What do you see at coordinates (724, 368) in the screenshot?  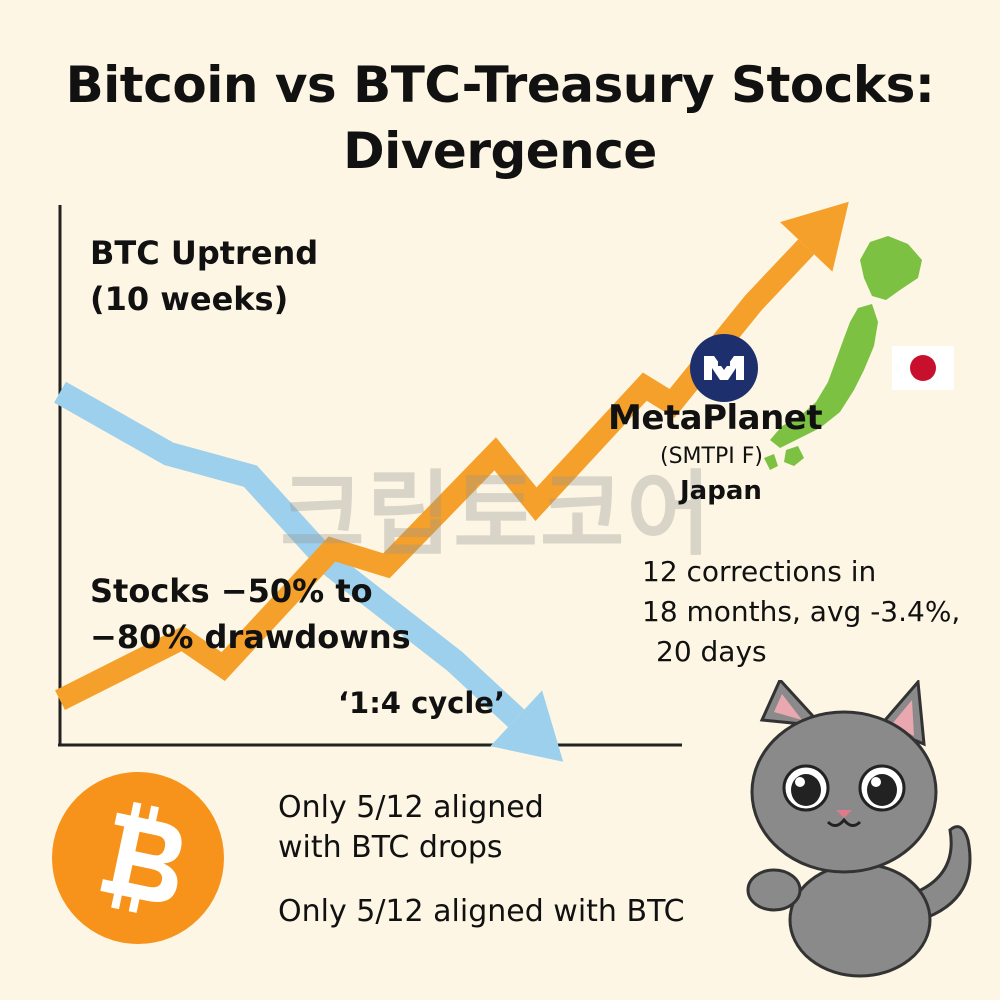 I see `metaplanet-logo-icon` at bounding box center [724, 368].